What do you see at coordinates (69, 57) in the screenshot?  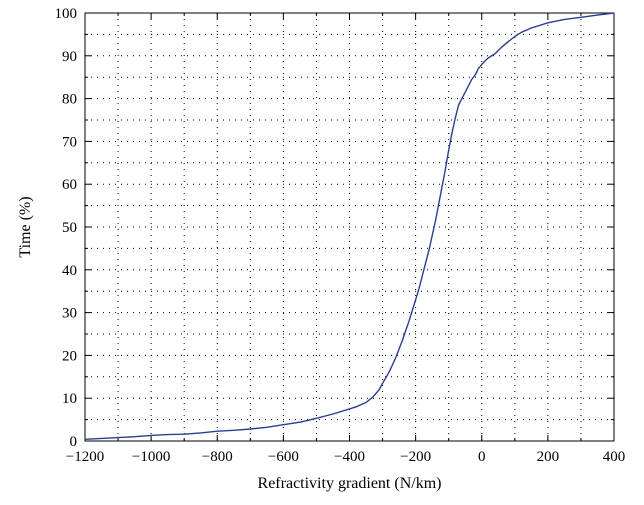 I see `y-tick-label: 90` at bounding box center [69, 57].